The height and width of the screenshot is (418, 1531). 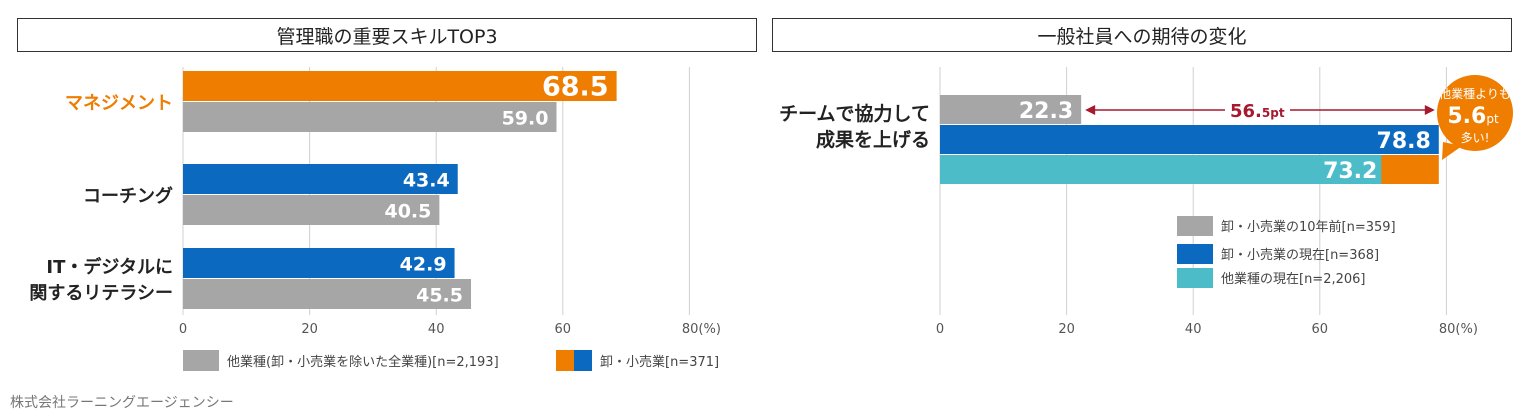 I want to click on callout-pointer, so click(x=1452, y=151).